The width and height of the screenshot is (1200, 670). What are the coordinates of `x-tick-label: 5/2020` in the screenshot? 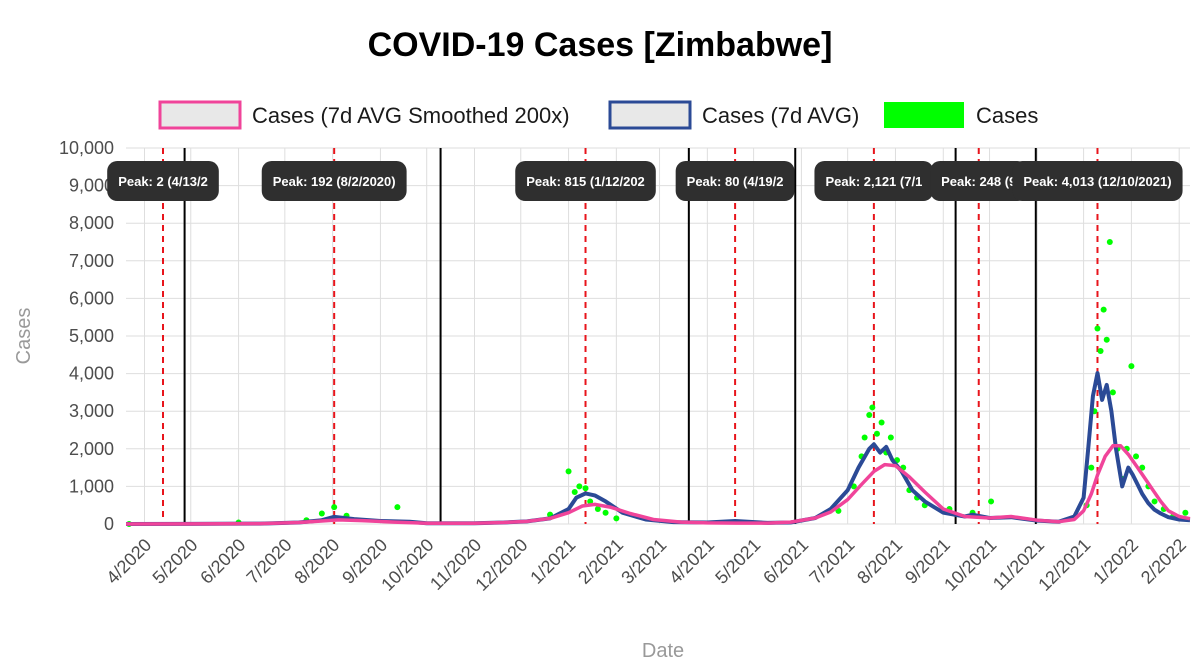 It's located at (175, 561).